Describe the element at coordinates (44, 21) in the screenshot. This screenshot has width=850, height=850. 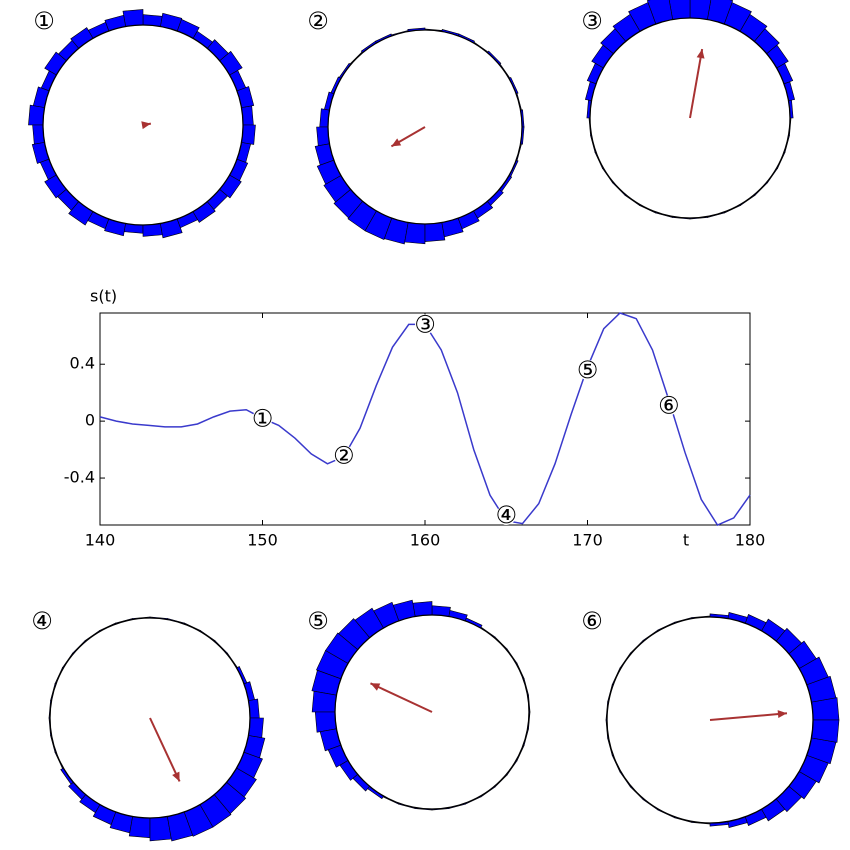
I see `panel-label: ①` at that location.